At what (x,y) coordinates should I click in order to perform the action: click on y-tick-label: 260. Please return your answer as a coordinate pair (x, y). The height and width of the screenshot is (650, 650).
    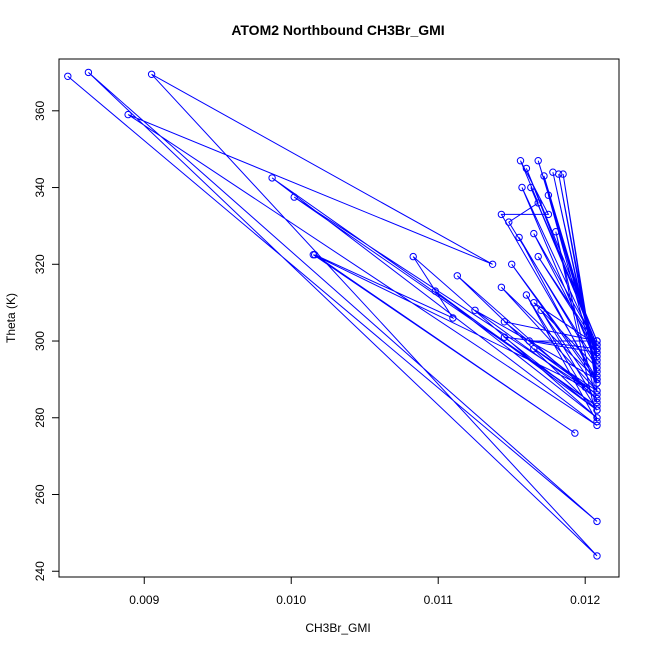
    Looking at the image, I should click on (40, 494).